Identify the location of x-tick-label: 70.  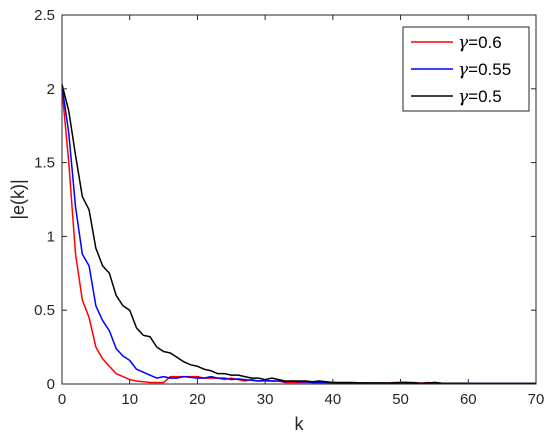
(536, 399).